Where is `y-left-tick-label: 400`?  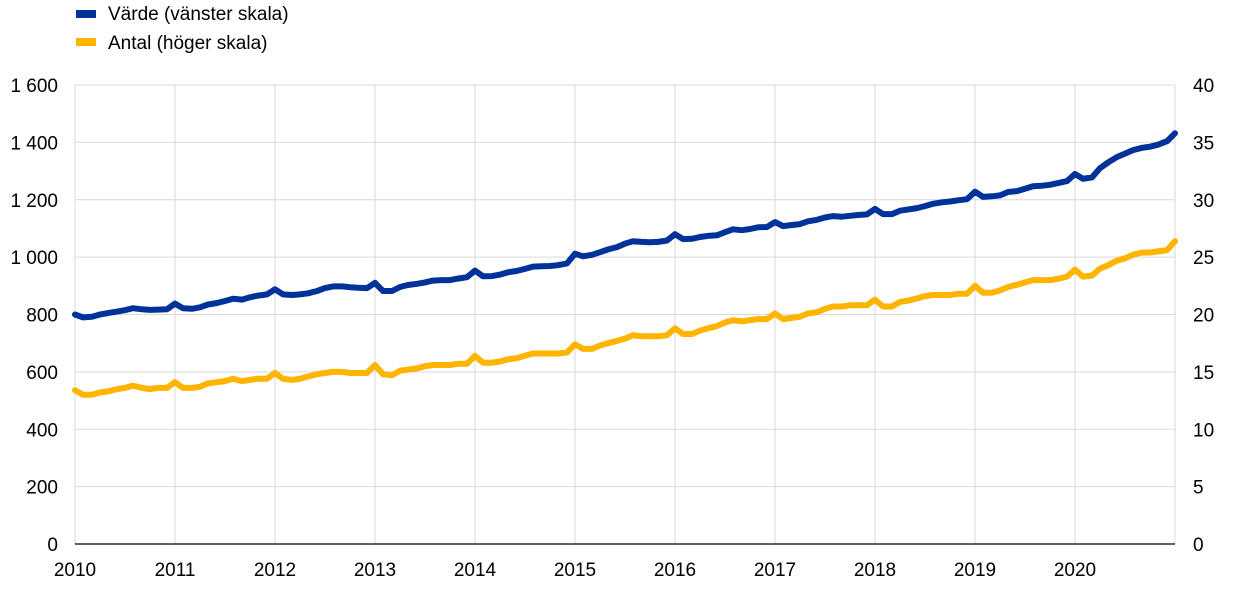 y-left-tick-label: 400 is located at coordinates (42, 430).